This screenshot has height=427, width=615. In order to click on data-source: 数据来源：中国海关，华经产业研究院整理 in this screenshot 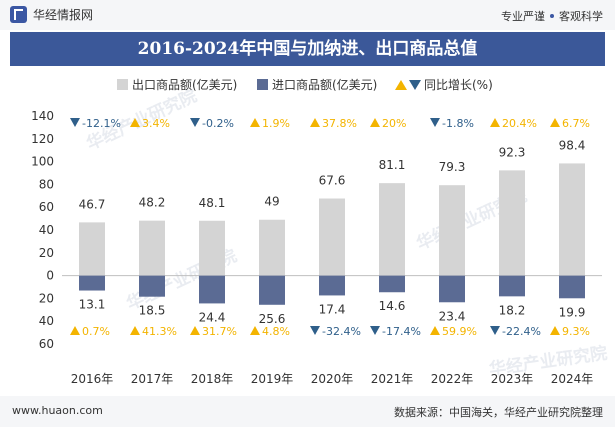, I will do `click(498, 412)`.